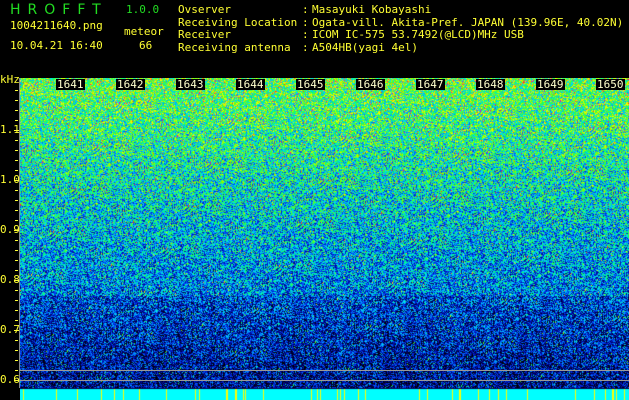 Image resolution: width=629 pixels, height=400 pixels. I want to click on time-label: 1641, so click(70, 84).